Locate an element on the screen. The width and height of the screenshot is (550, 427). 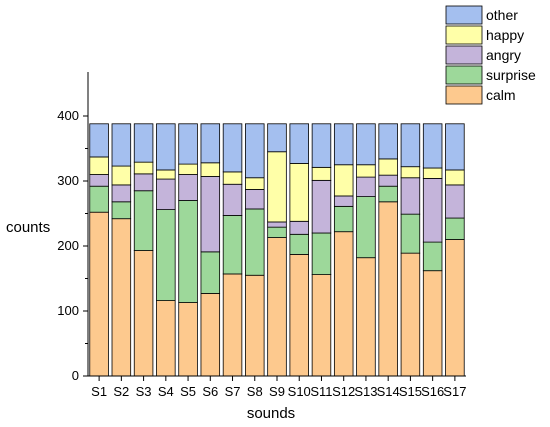
bar-segment-other-s9 is located at coordinates (277, 138).